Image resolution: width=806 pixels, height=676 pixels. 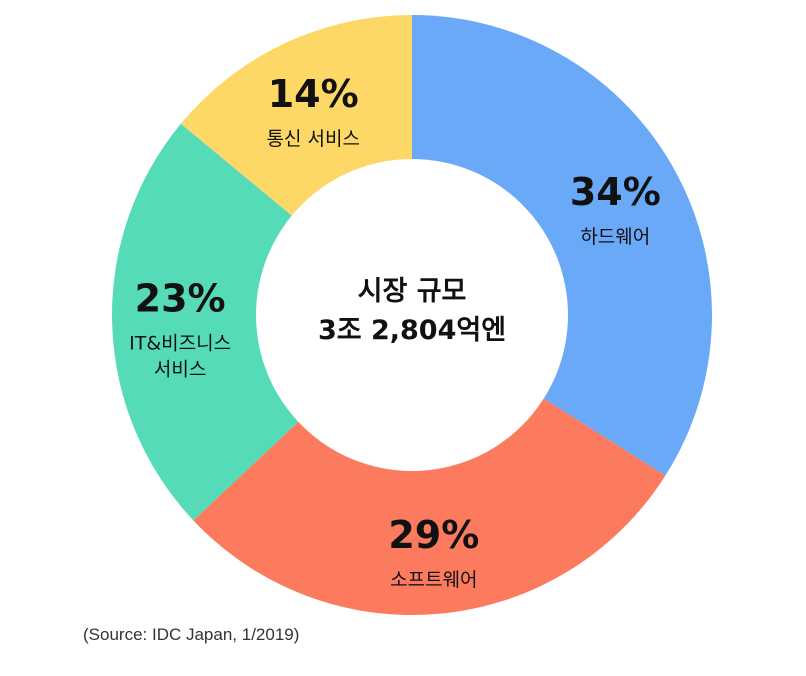 I want to click on slice-category-label: 하드웨어, so click(x=615, y=237).